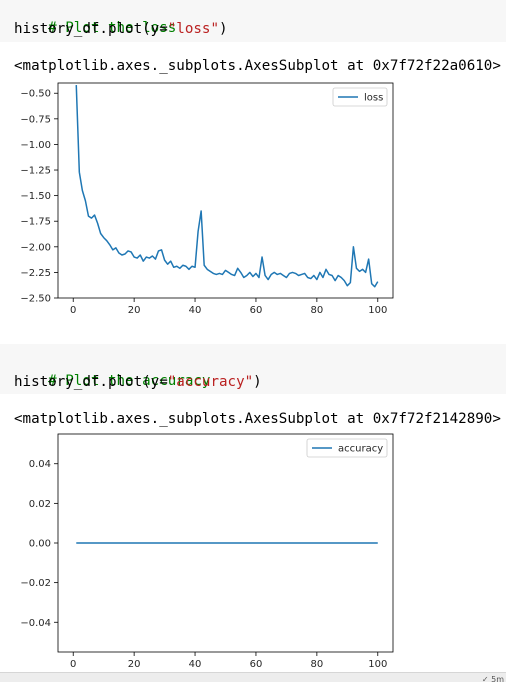 Image resolution: width=506 pixels, height=684 pixels. What do you see at coordinates (35, 222) in the screenshot?
I see `y-tick-label: −1.75` at bounding box center [35, 222].